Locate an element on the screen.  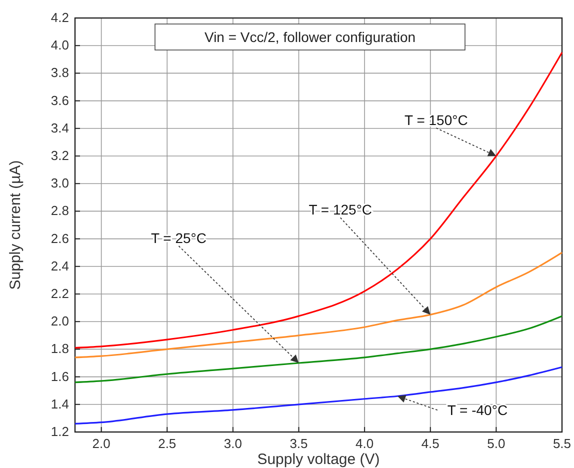
annotation: T = 25°C is located at coordinates (178, 238).